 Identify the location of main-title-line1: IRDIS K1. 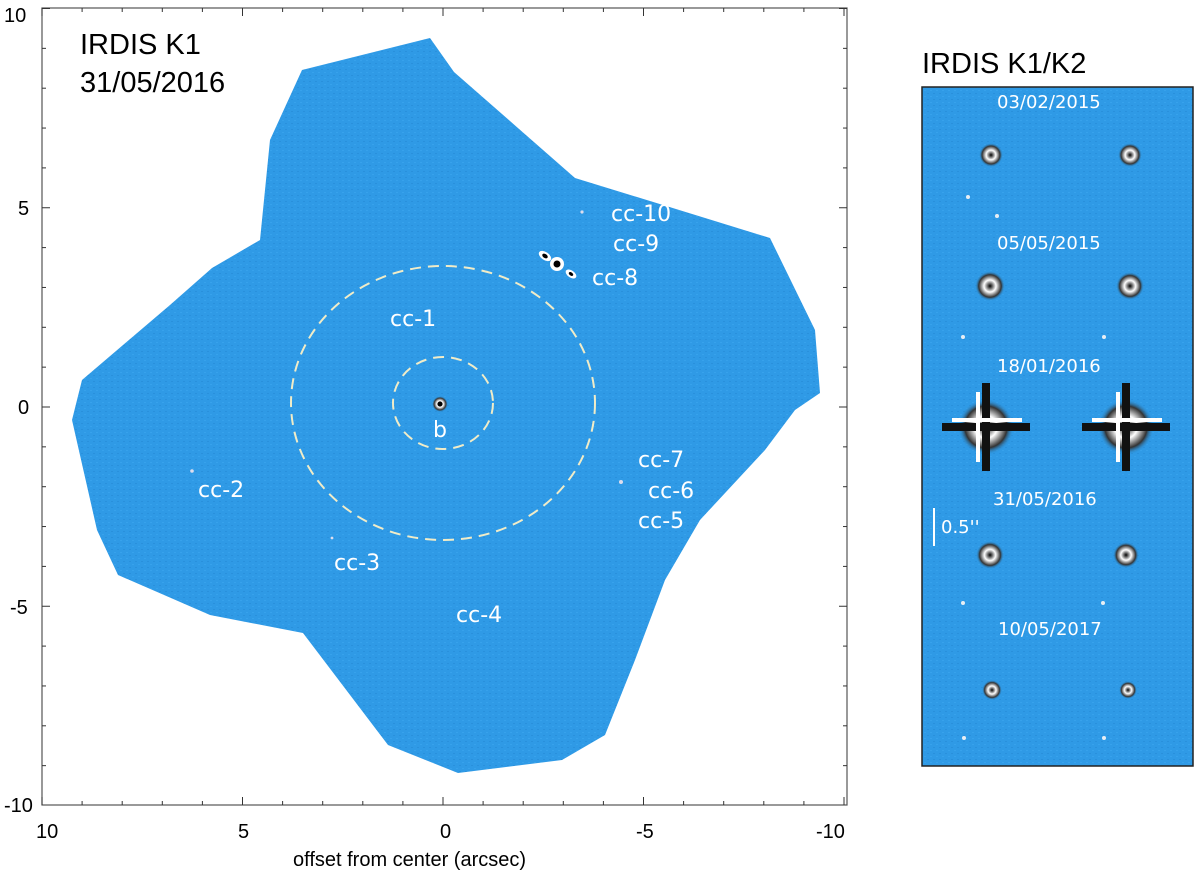
(140, 45).